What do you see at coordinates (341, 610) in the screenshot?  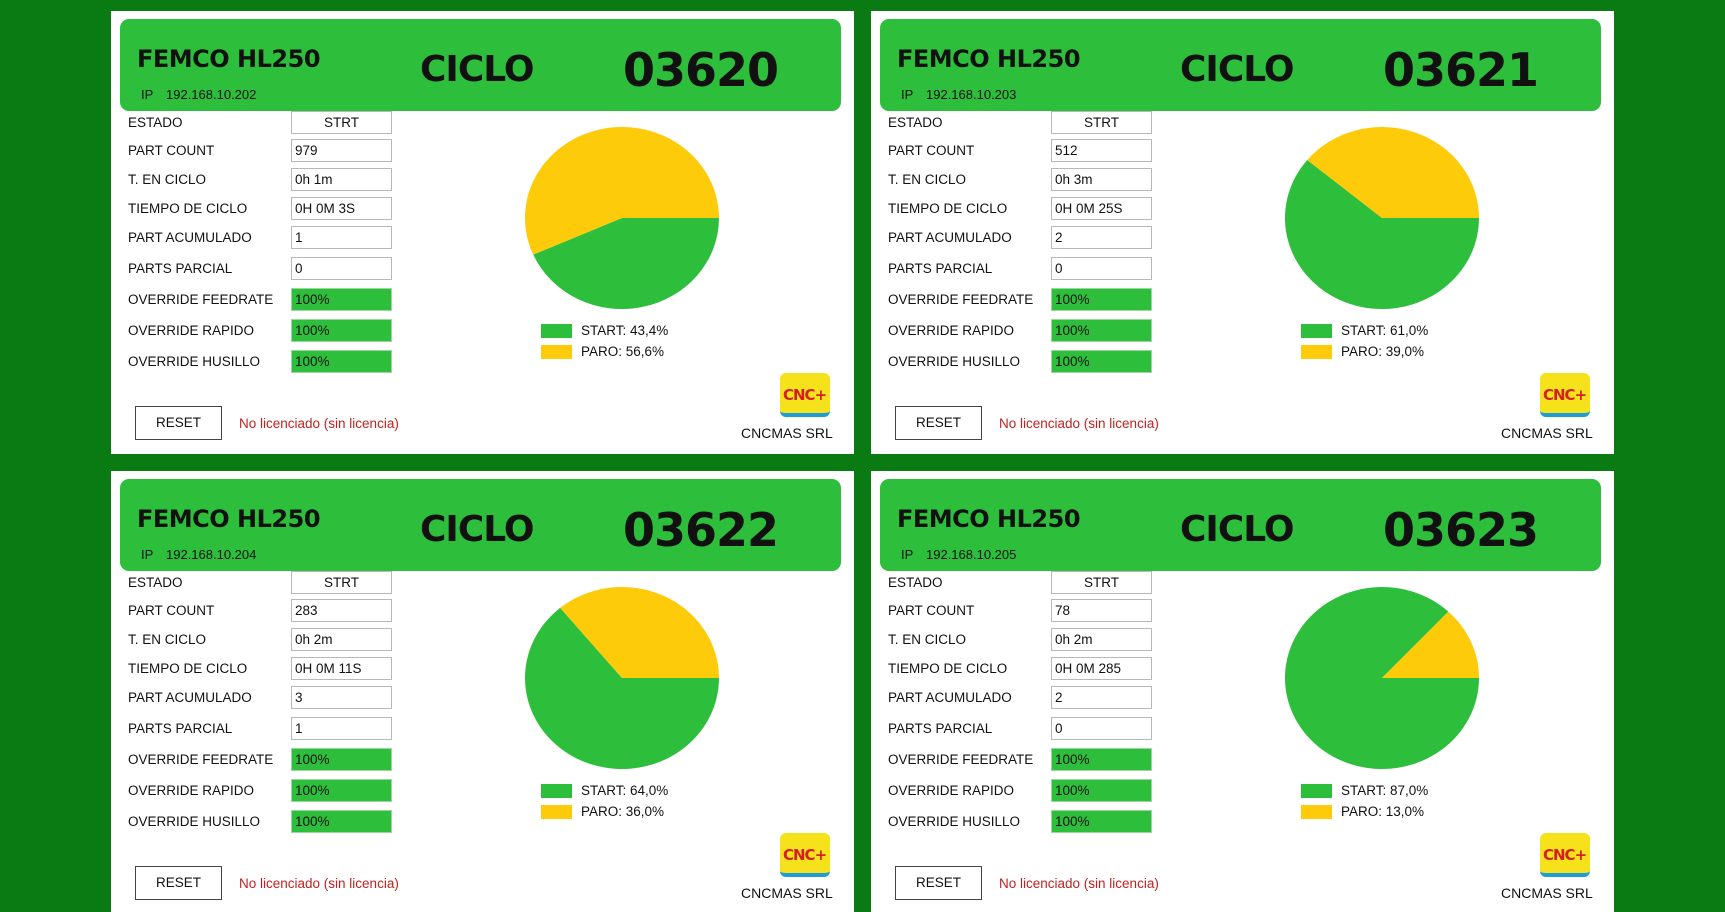 I see `part-count-field: 283` at bounding box center [341, 610].